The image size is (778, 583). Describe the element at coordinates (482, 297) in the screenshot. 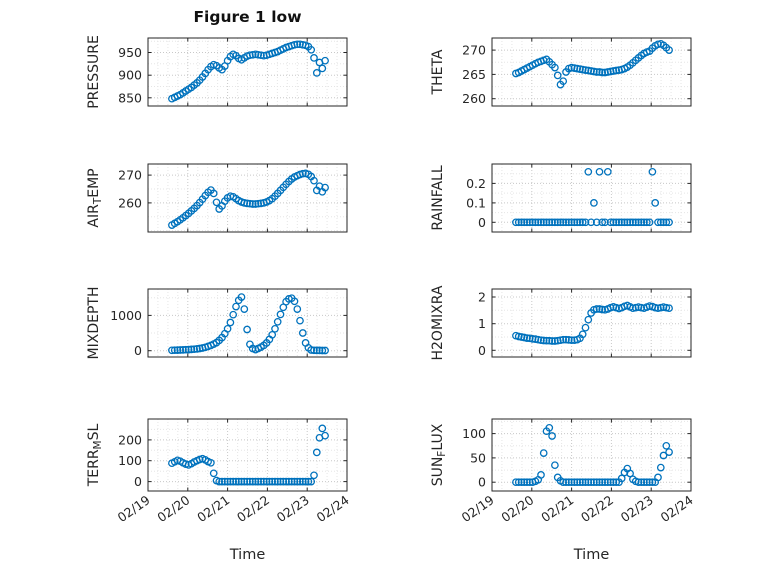

I see `y-tick-label: 2` at that location.